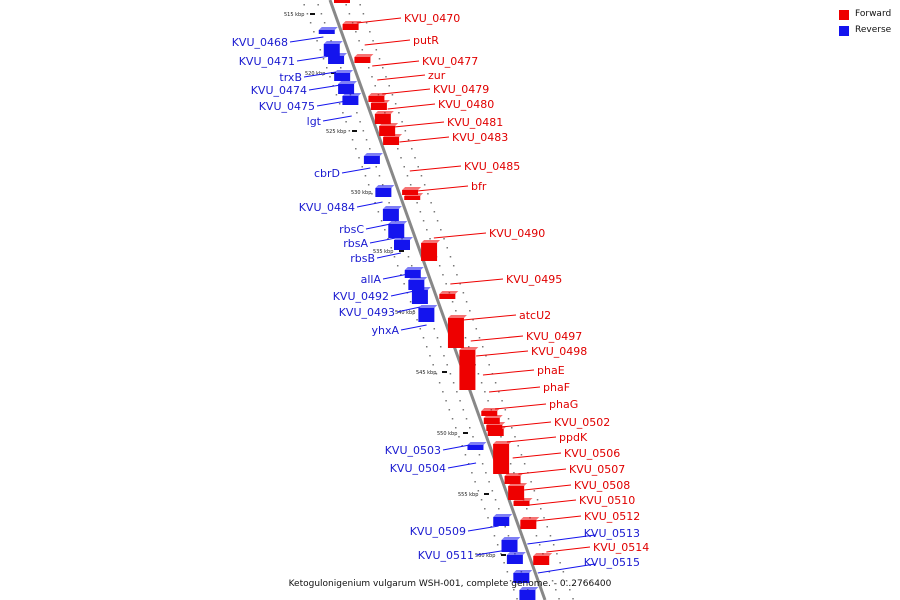  I want to click on gene-label-kvu-0510: KVU_0510, so click(607, 500).